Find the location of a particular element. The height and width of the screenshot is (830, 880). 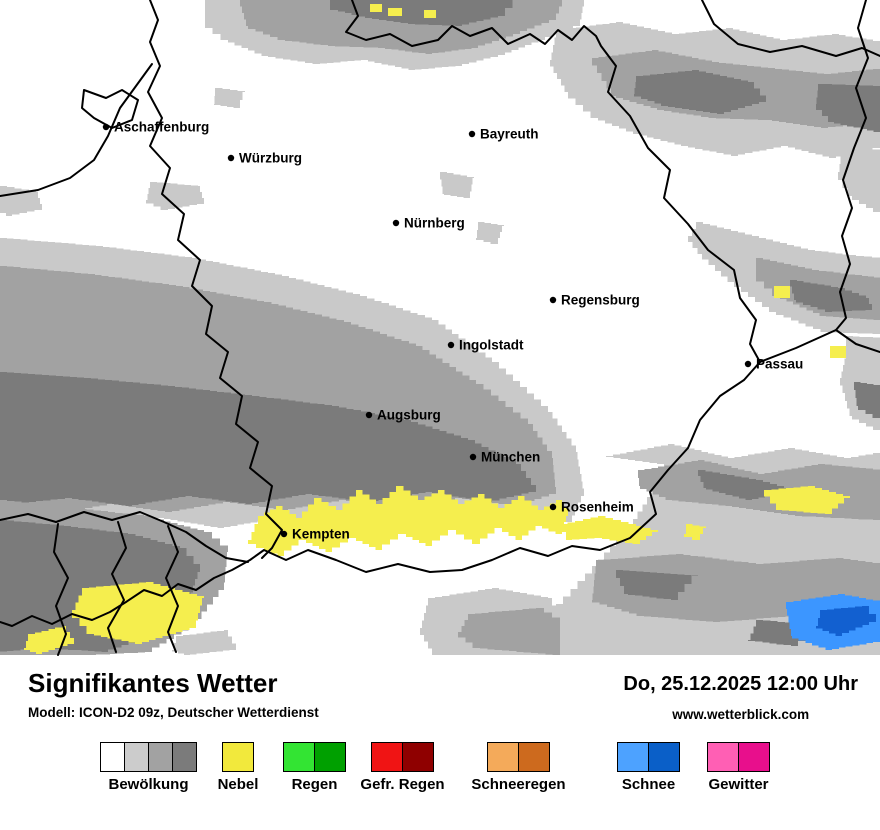

city-label-München: München is located at coordinates (510, 457).